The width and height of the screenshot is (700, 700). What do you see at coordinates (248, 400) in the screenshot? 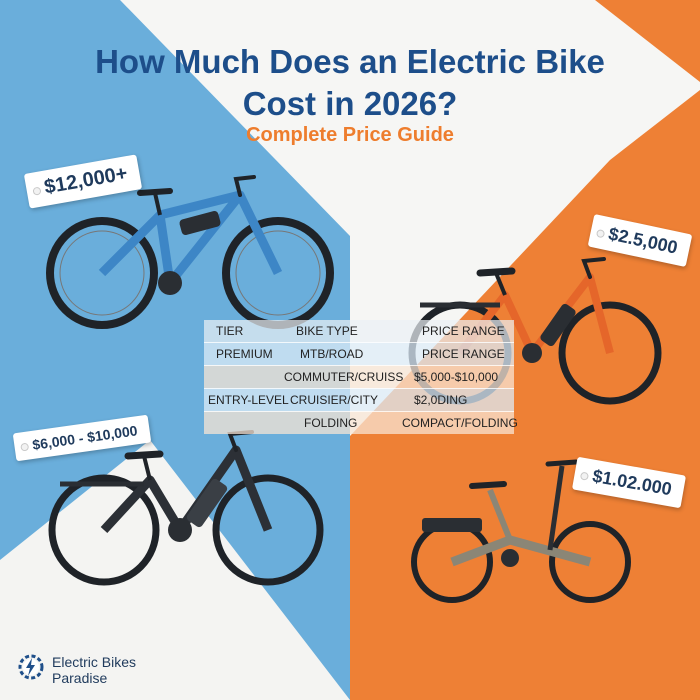
I see `table-cell: ENTRY-LEVEL` at bounding box center [248, 400].